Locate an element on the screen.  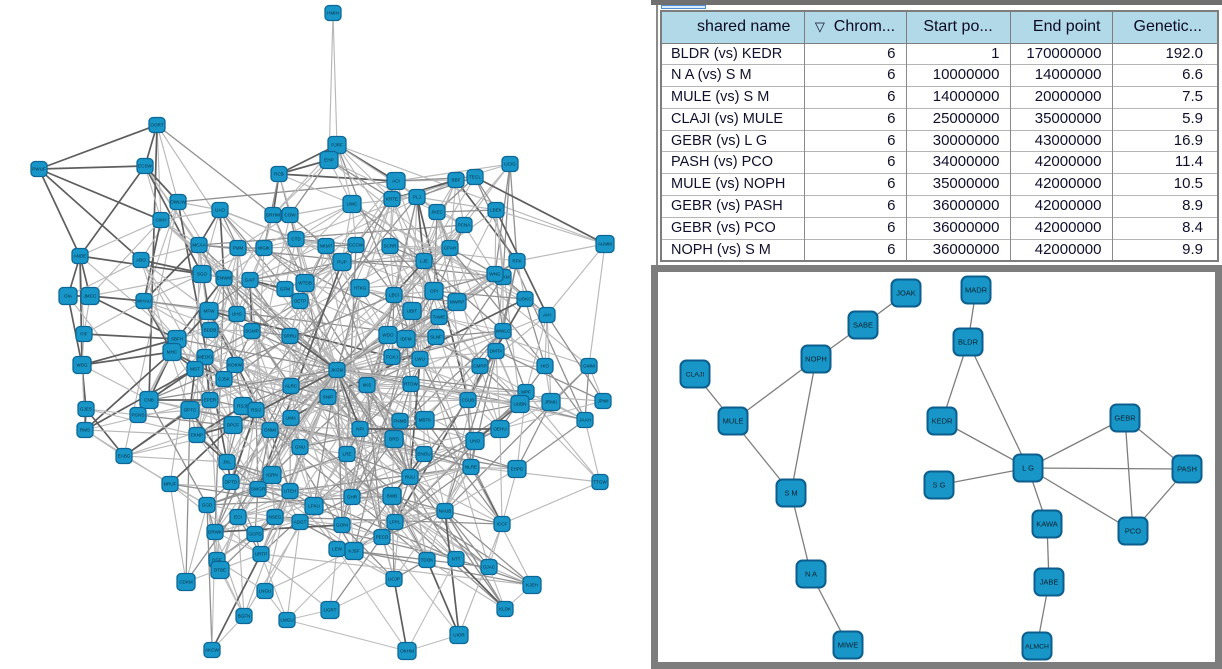
svg-text: SGO is located at coordinates (202, 274).